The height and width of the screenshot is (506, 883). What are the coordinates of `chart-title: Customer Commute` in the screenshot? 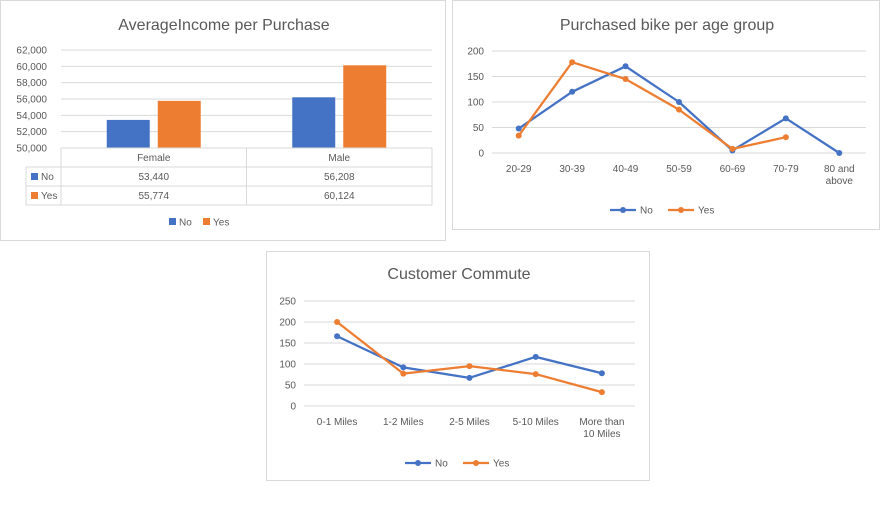 It's located at (458, 274).